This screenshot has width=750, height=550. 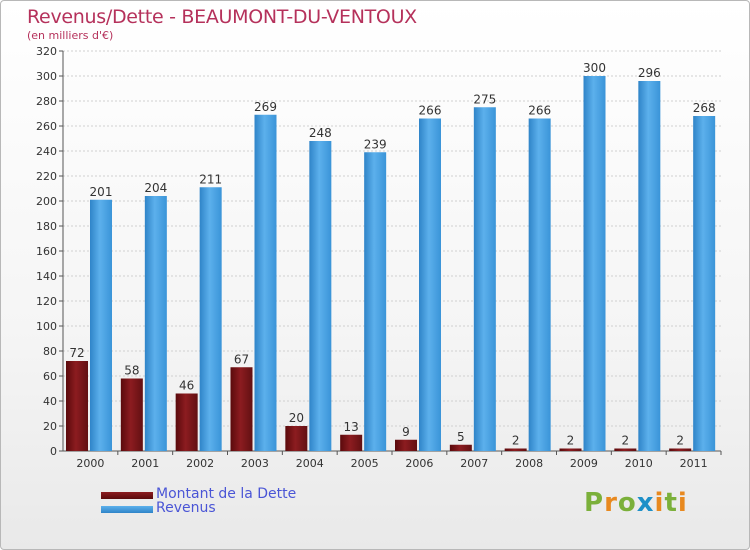 What do you see at coordinates (627, 503) in the screenshot?
I see `logo-letter: o` at bounding box center [627, 503].